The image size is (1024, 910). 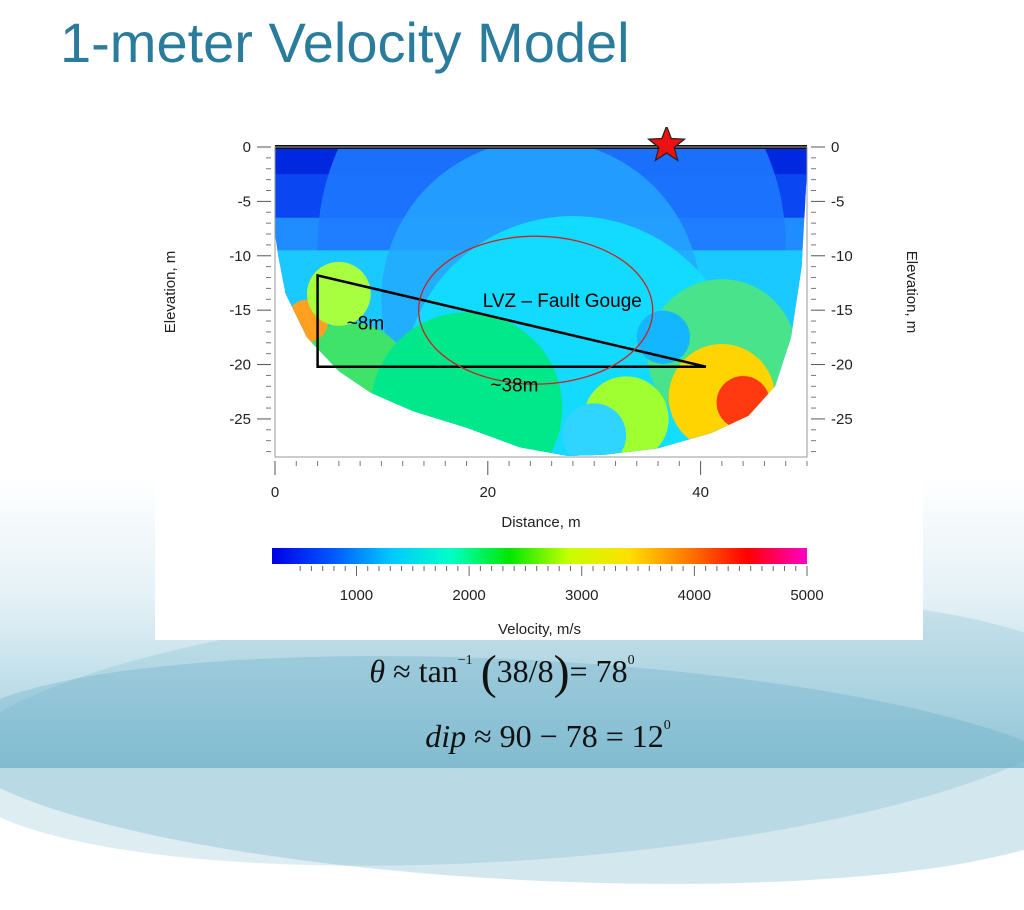 I want to click on tan-function: tan, so click(x=438, y=671).